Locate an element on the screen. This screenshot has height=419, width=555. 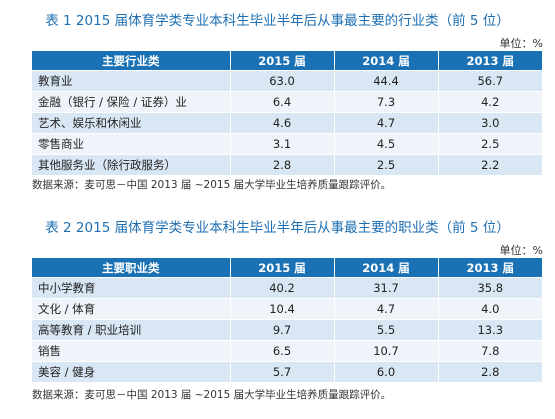
header-category: 主要行业类 is located at coordinates (131, 61).